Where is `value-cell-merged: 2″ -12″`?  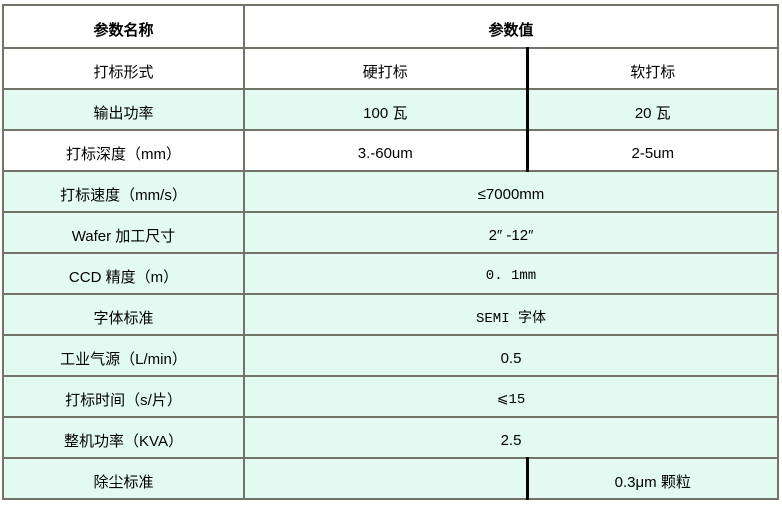
value-cell-merged: 2″ -12″ is located at coordinates (511, 232).